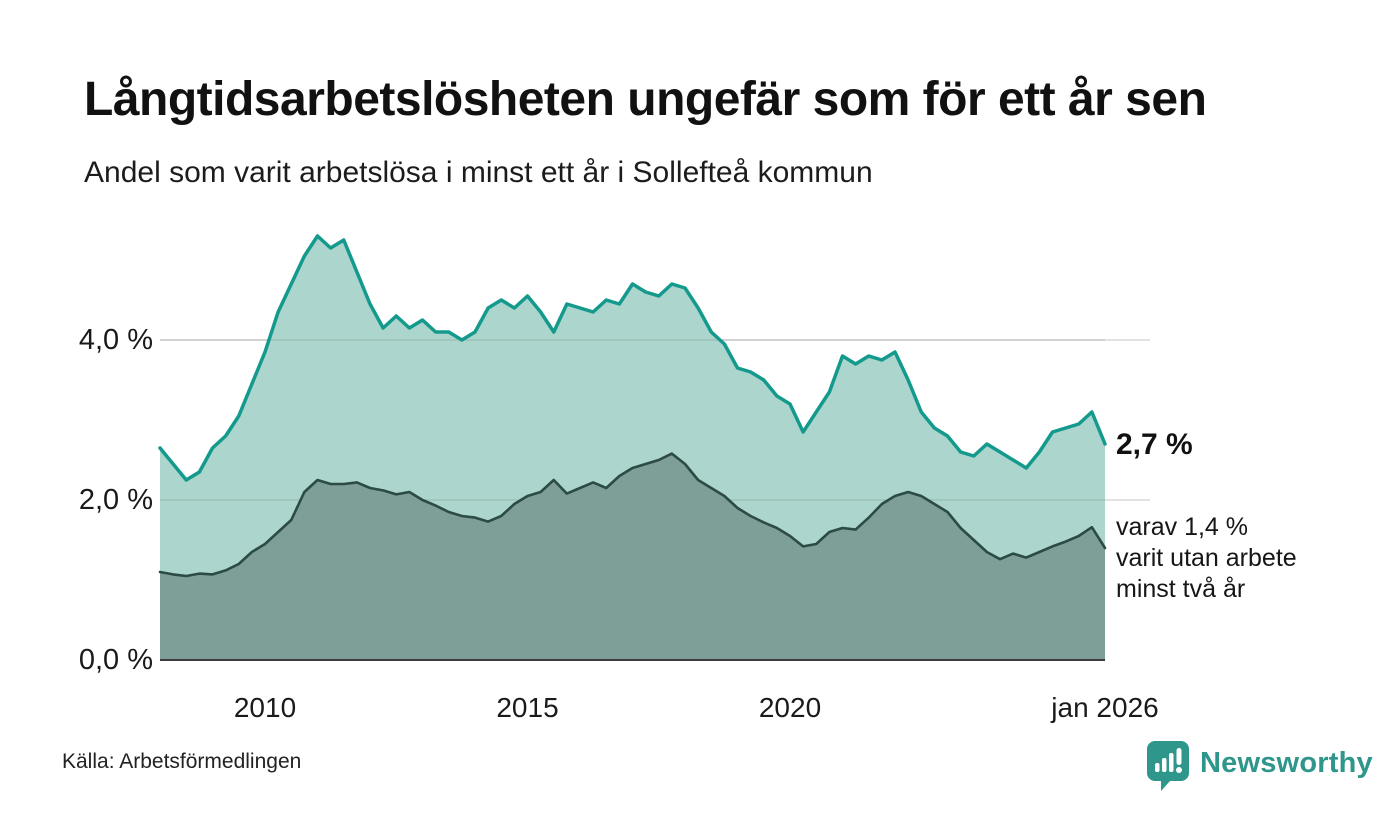  I want to click on y-tick-label: 0,0 %, so click(115, 660).